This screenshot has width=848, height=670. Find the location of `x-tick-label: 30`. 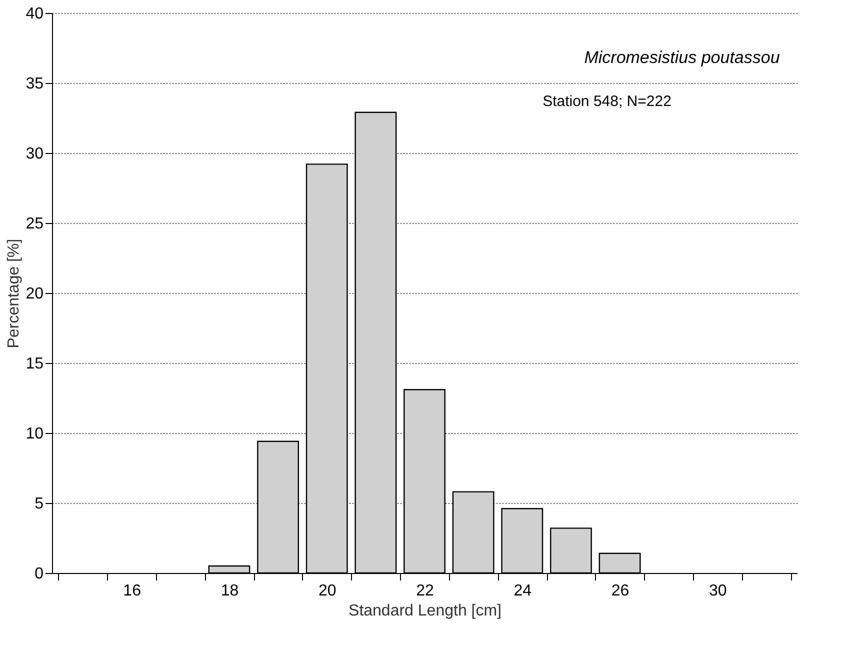

x-tick-label: 30 is located at coordinates (718, 591).